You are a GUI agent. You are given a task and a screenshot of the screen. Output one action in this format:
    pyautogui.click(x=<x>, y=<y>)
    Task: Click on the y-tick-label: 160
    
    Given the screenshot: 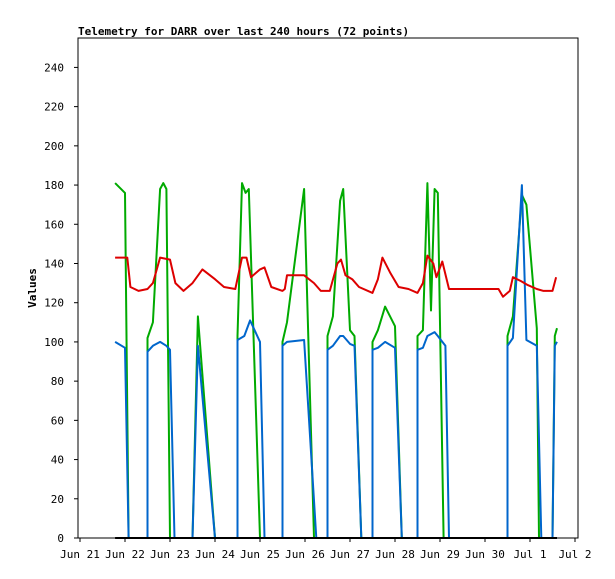 What is the action you would take?
    pyautogui.click(x=54, y=224)
    